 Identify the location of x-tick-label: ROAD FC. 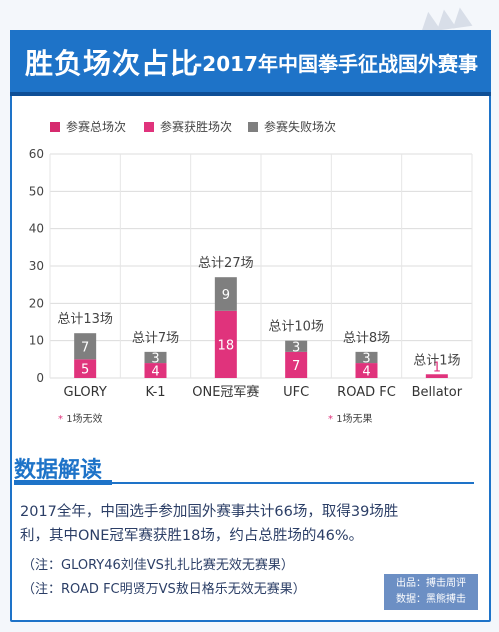
(366, 392).